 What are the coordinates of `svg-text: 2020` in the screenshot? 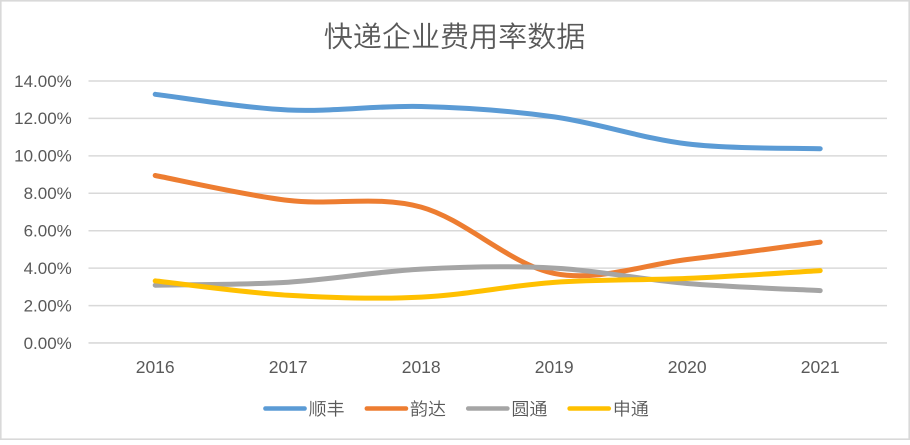 It's located at (687, 367).